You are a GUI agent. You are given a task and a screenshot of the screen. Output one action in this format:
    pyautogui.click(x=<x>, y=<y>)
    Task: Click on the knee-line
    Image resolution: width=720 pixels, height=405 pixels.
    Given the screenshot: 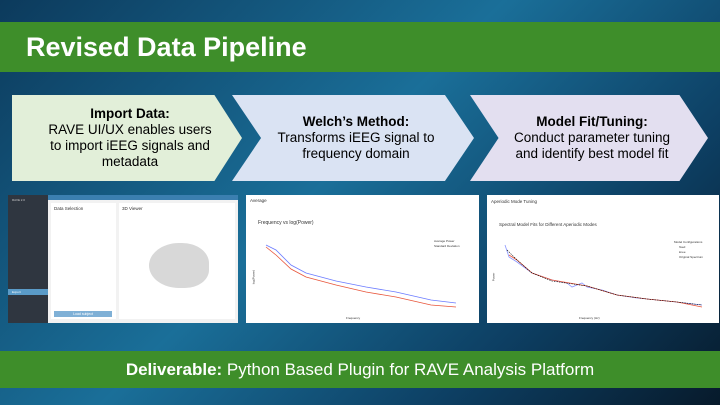 What is the action you would take?
    pyautogui.click(x=605, y=281)
    